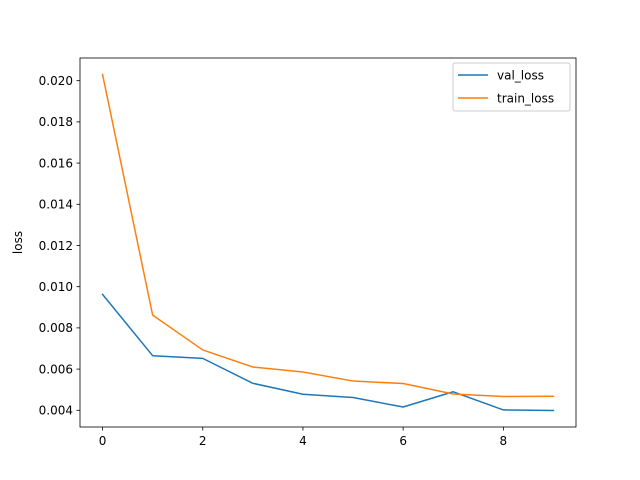  I want to click on legend-label-val-loss: val_loss, so click(520, 76).